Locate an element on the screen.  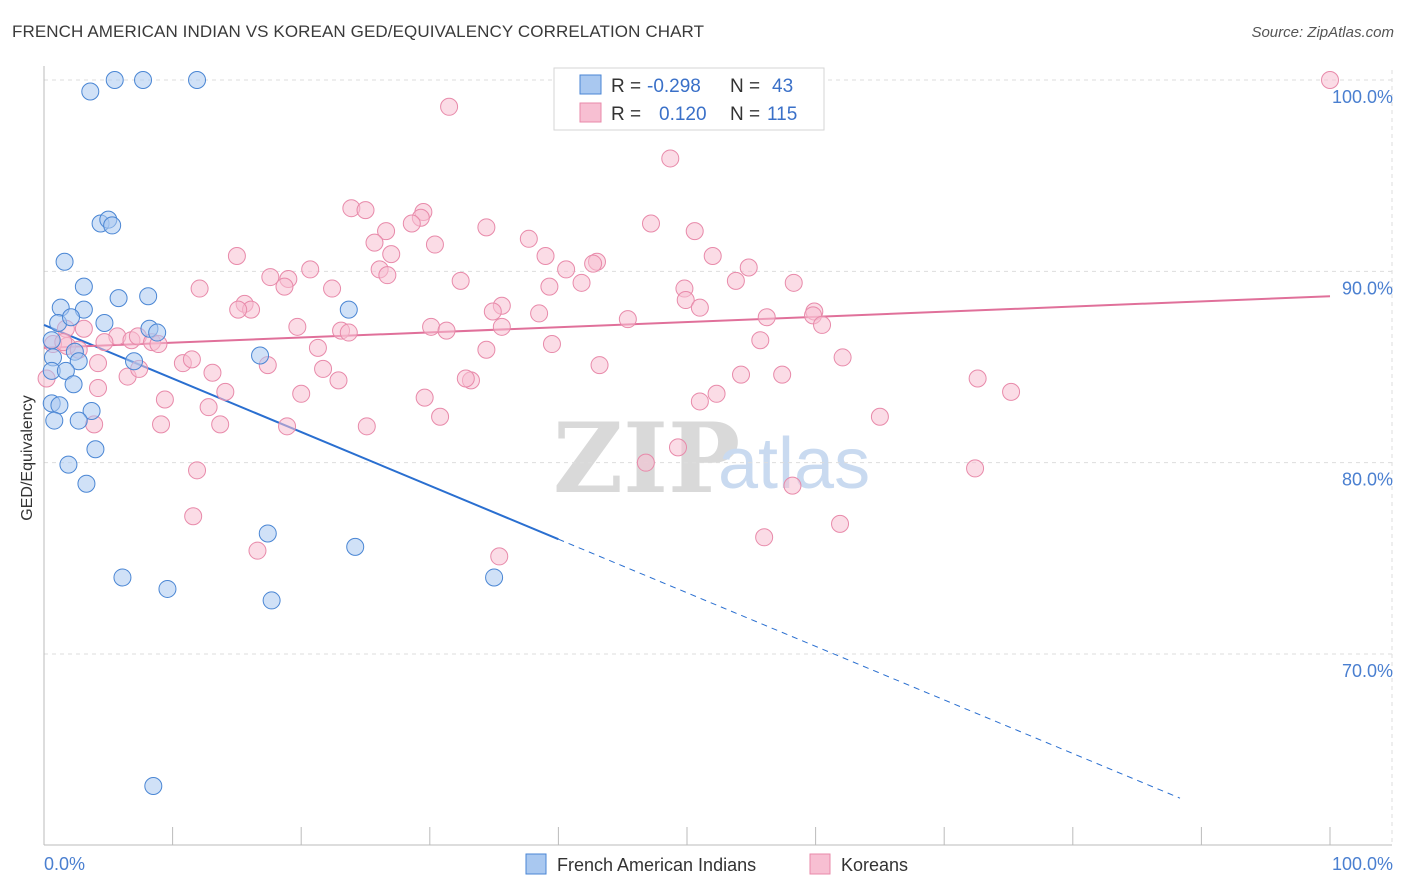
y-tick-label: 70.0% is located at coordinates (1367, 671).